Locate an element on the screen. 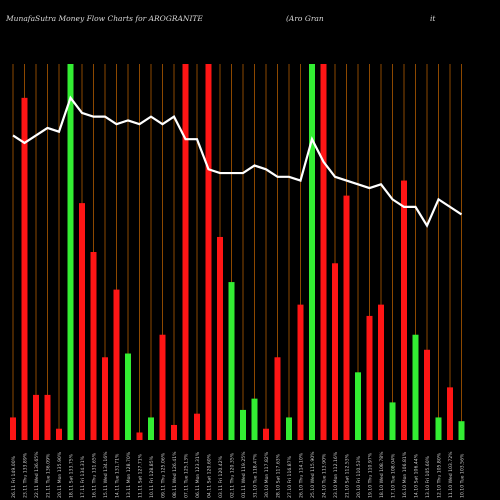 This screenshot has height=500, width=500. x-tick-label: 09.11 Thu 125.06% is located at coordinates (164, 475).